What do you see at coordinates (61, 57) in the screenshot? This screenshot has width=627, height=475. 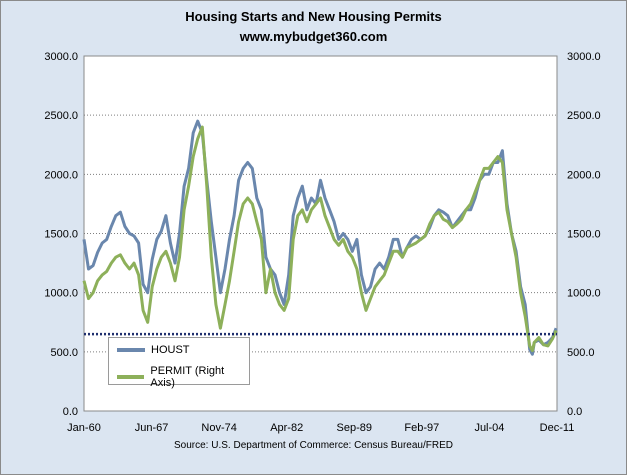 I see `y-left-tick-label: 3000.0` at bounding box center [61, 57].